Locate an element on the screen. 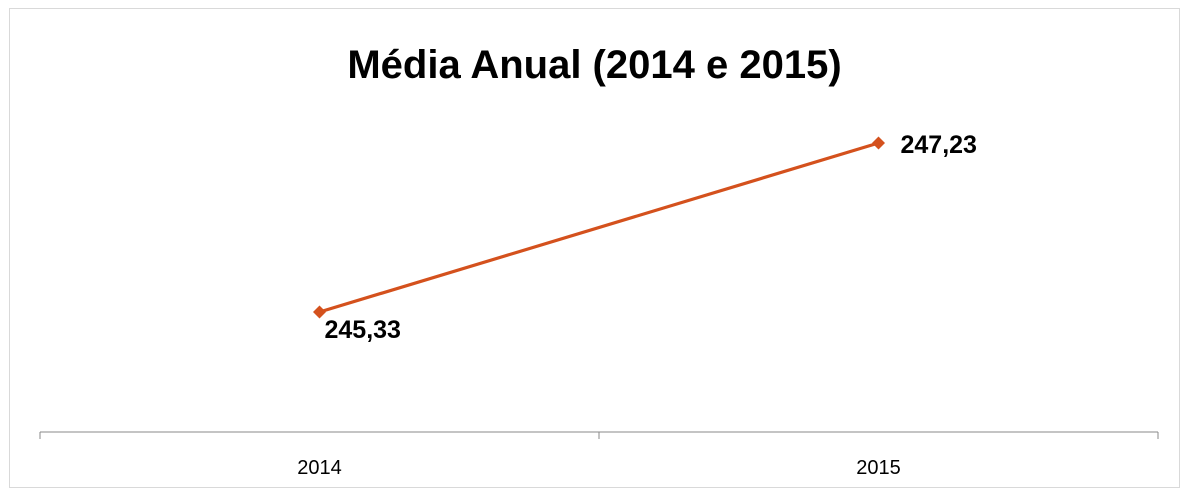  data-point-marker-2014 is located at coordinates (319, 312).